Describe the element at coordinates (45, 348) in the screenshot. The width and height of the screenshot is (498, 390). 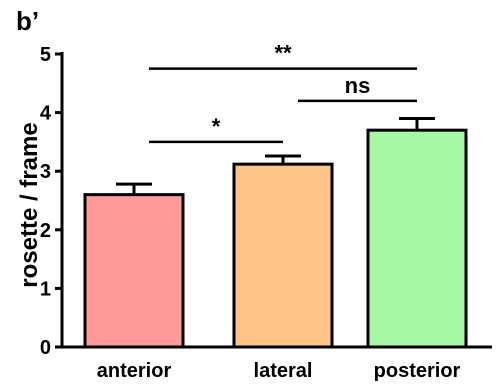
I see `y-tick-label-0: 0` at that location.